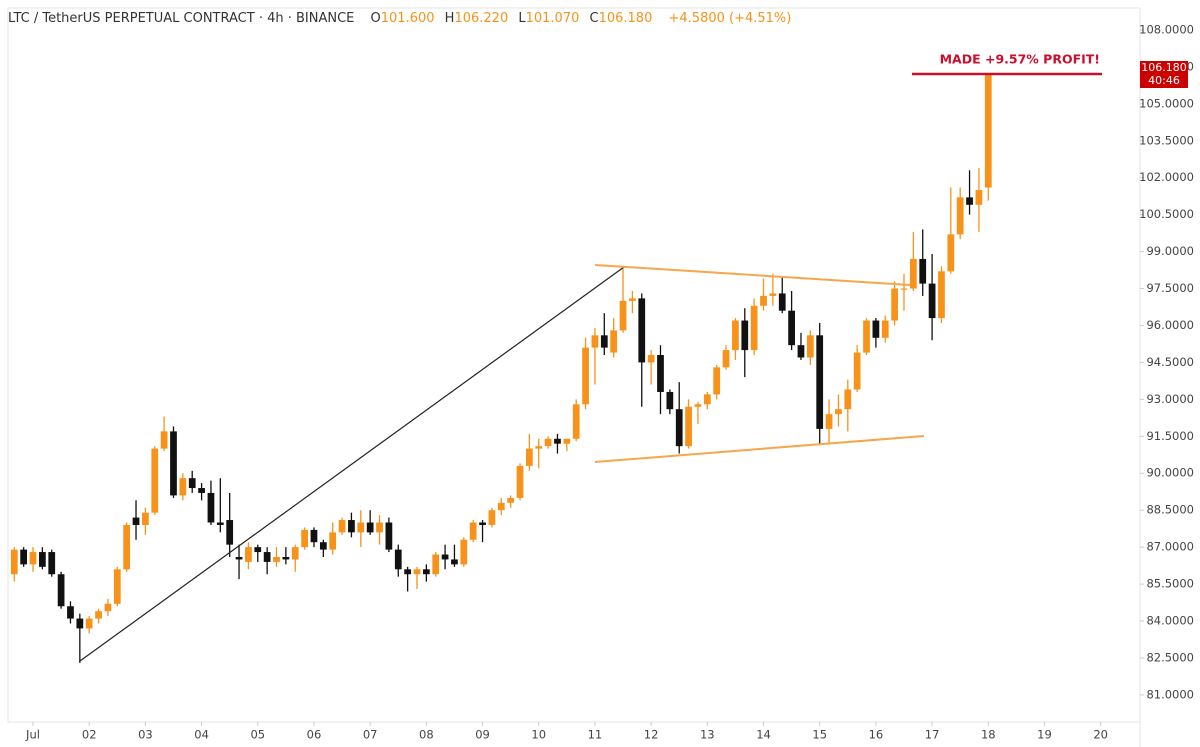 This screenshot has height=747, width=1200. What do you see at coordinates (626, 18) in the screenshot?
I see `close-value: 106.180` at bounding box center [626, 18].